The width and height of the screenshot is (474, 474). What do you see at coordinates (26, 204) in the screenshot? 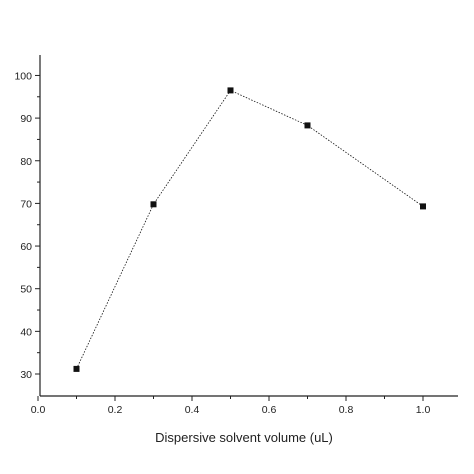
I see `y-tick-label: 70` at bounding box center [26, 204].